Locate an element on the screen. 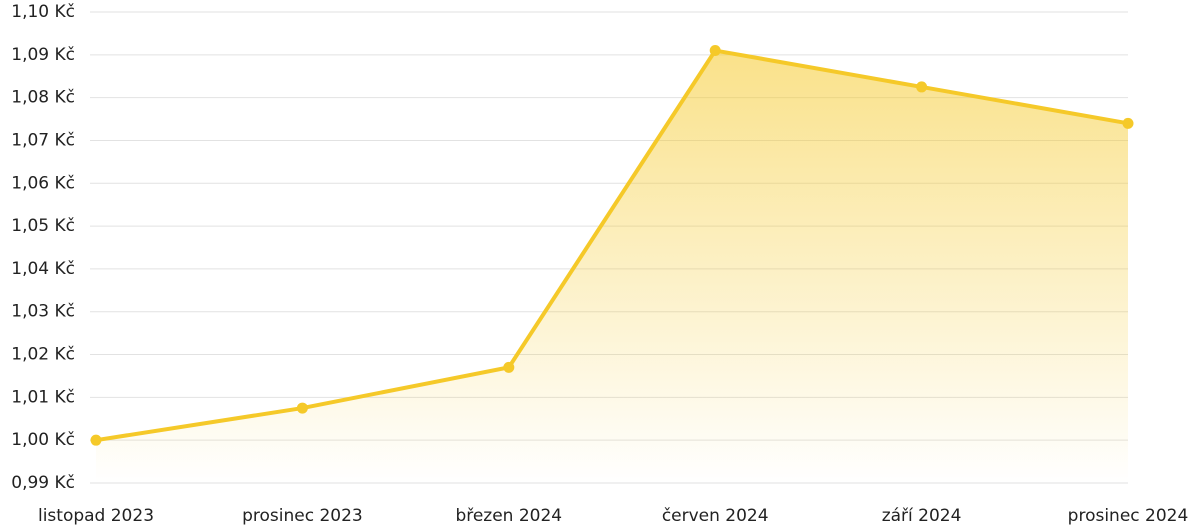 Image resolution: width=1200 pixels, height=532 pixels. y-tick-label: 1,01 Kč is located at coordinates (43, 397).